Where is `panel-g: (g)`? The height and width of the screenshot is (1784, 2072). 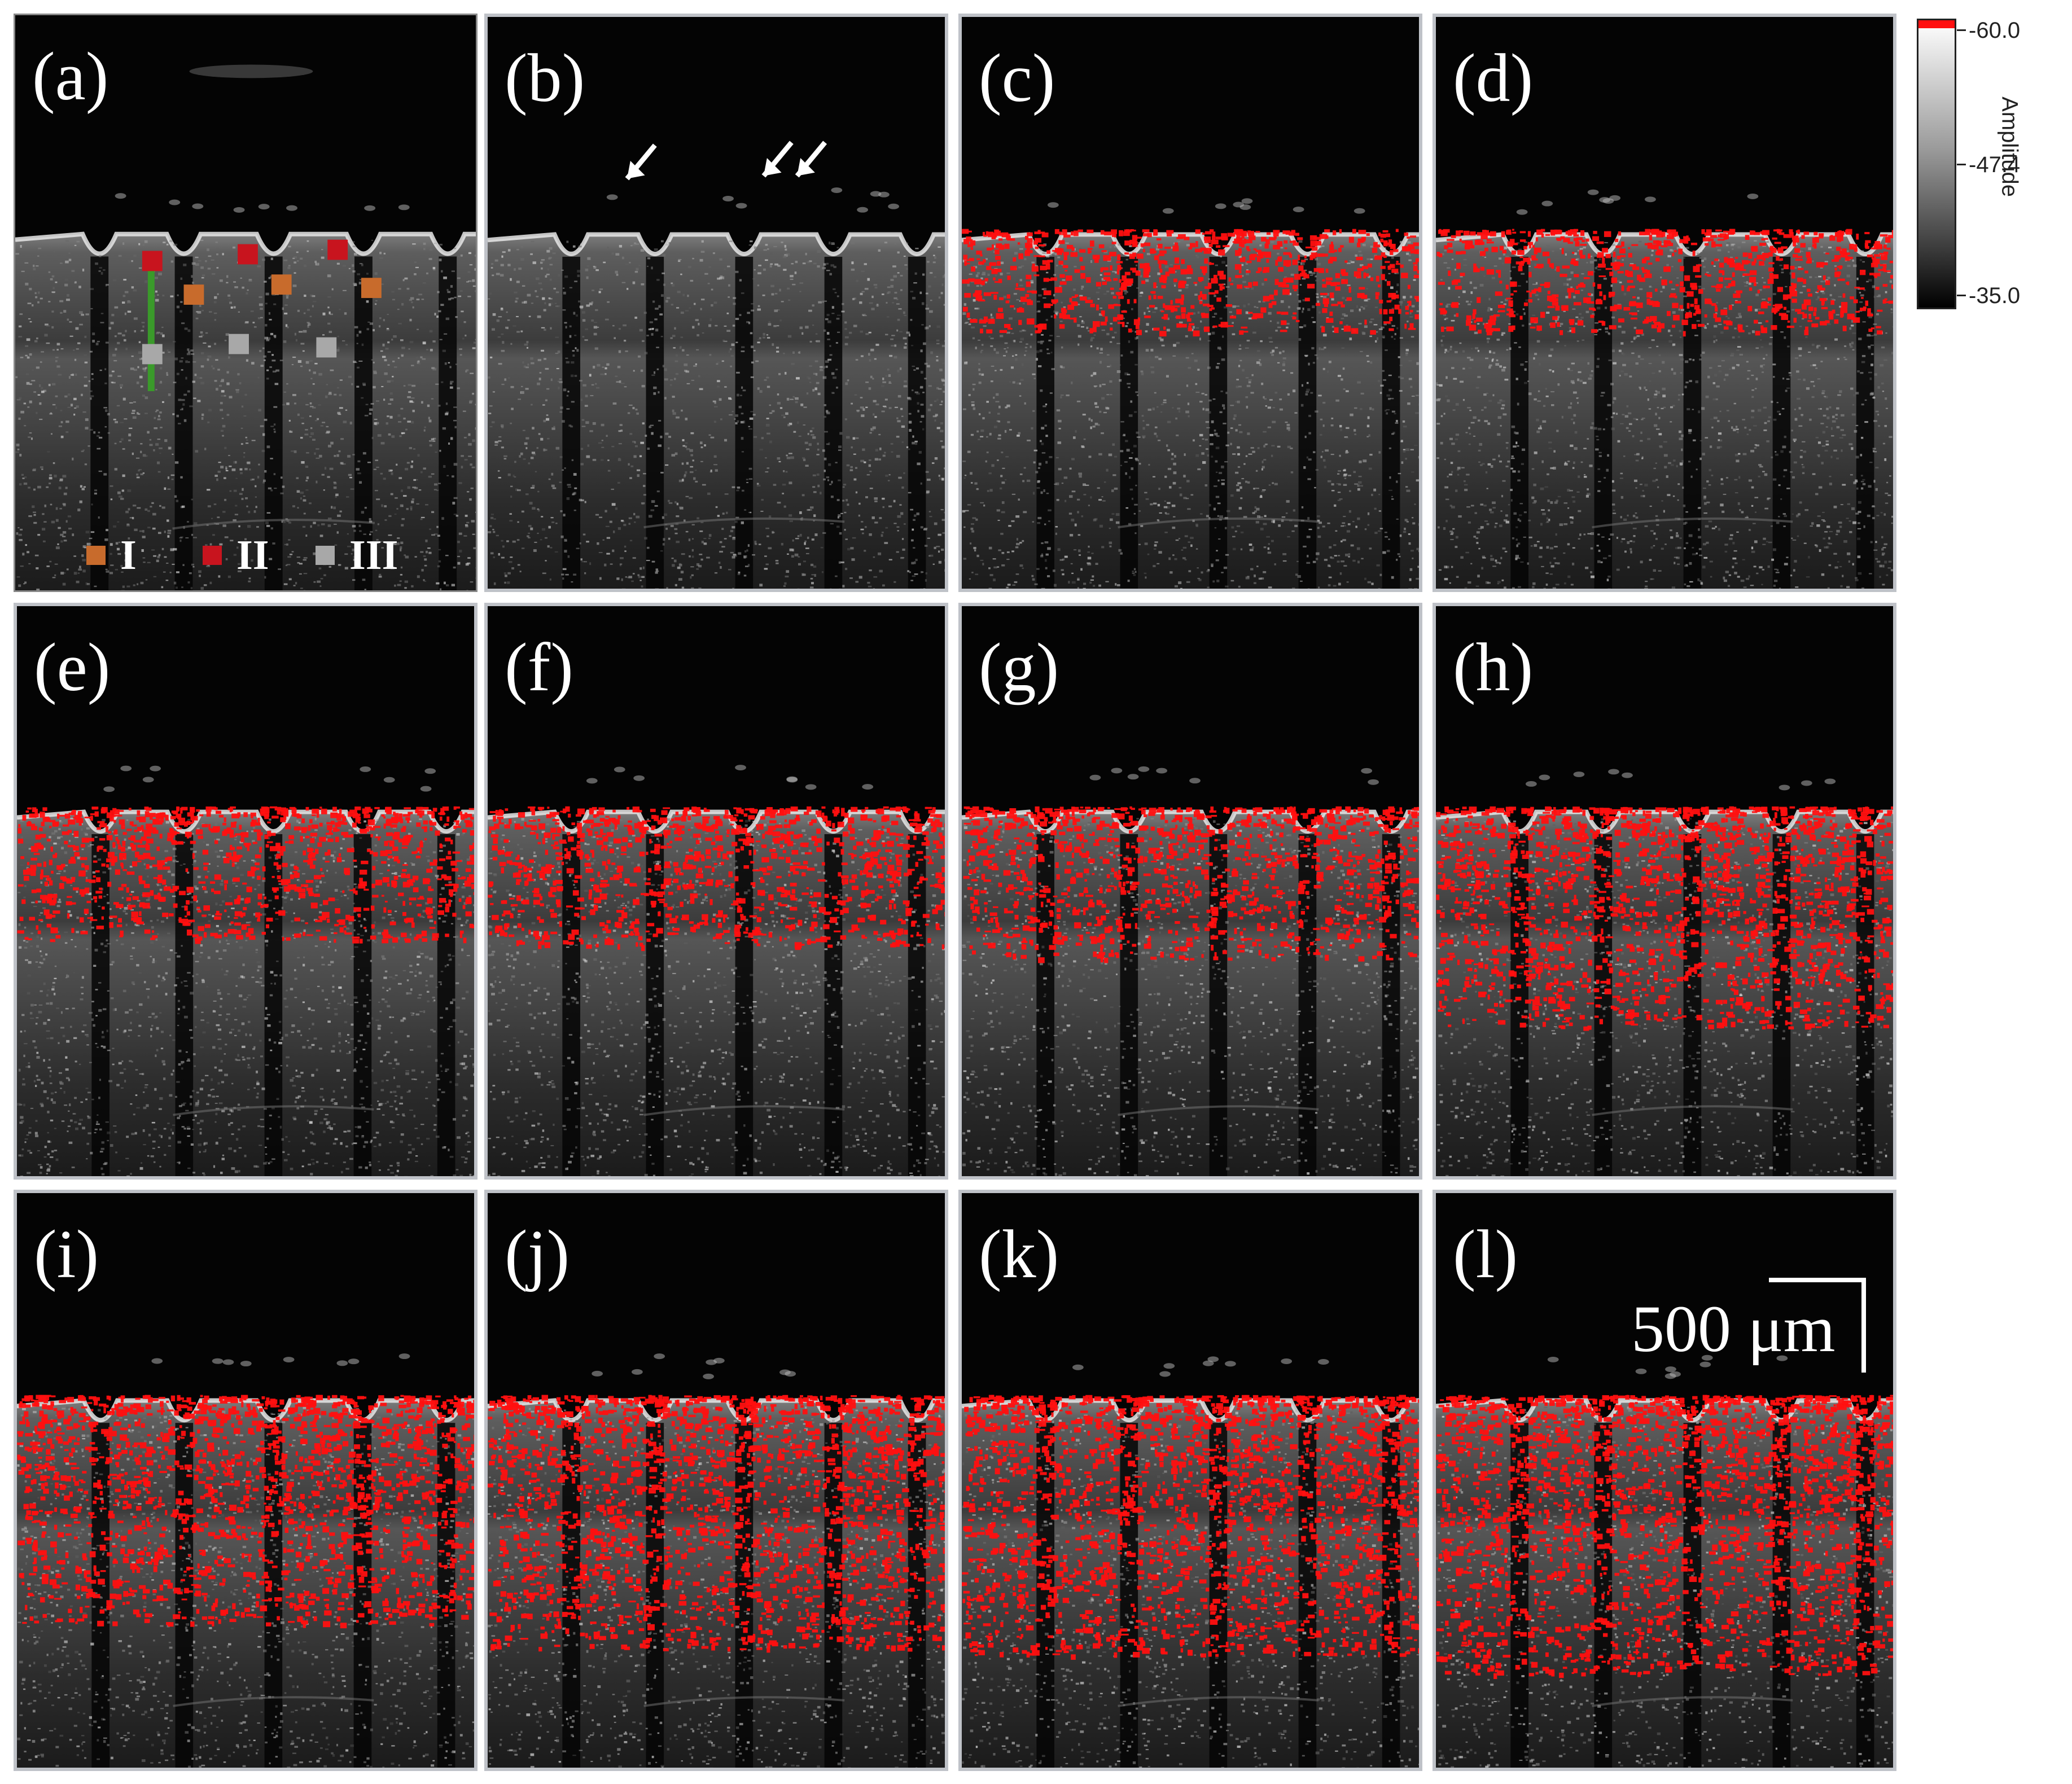 panel-g: (g) is located at coordinates (1190, 891).